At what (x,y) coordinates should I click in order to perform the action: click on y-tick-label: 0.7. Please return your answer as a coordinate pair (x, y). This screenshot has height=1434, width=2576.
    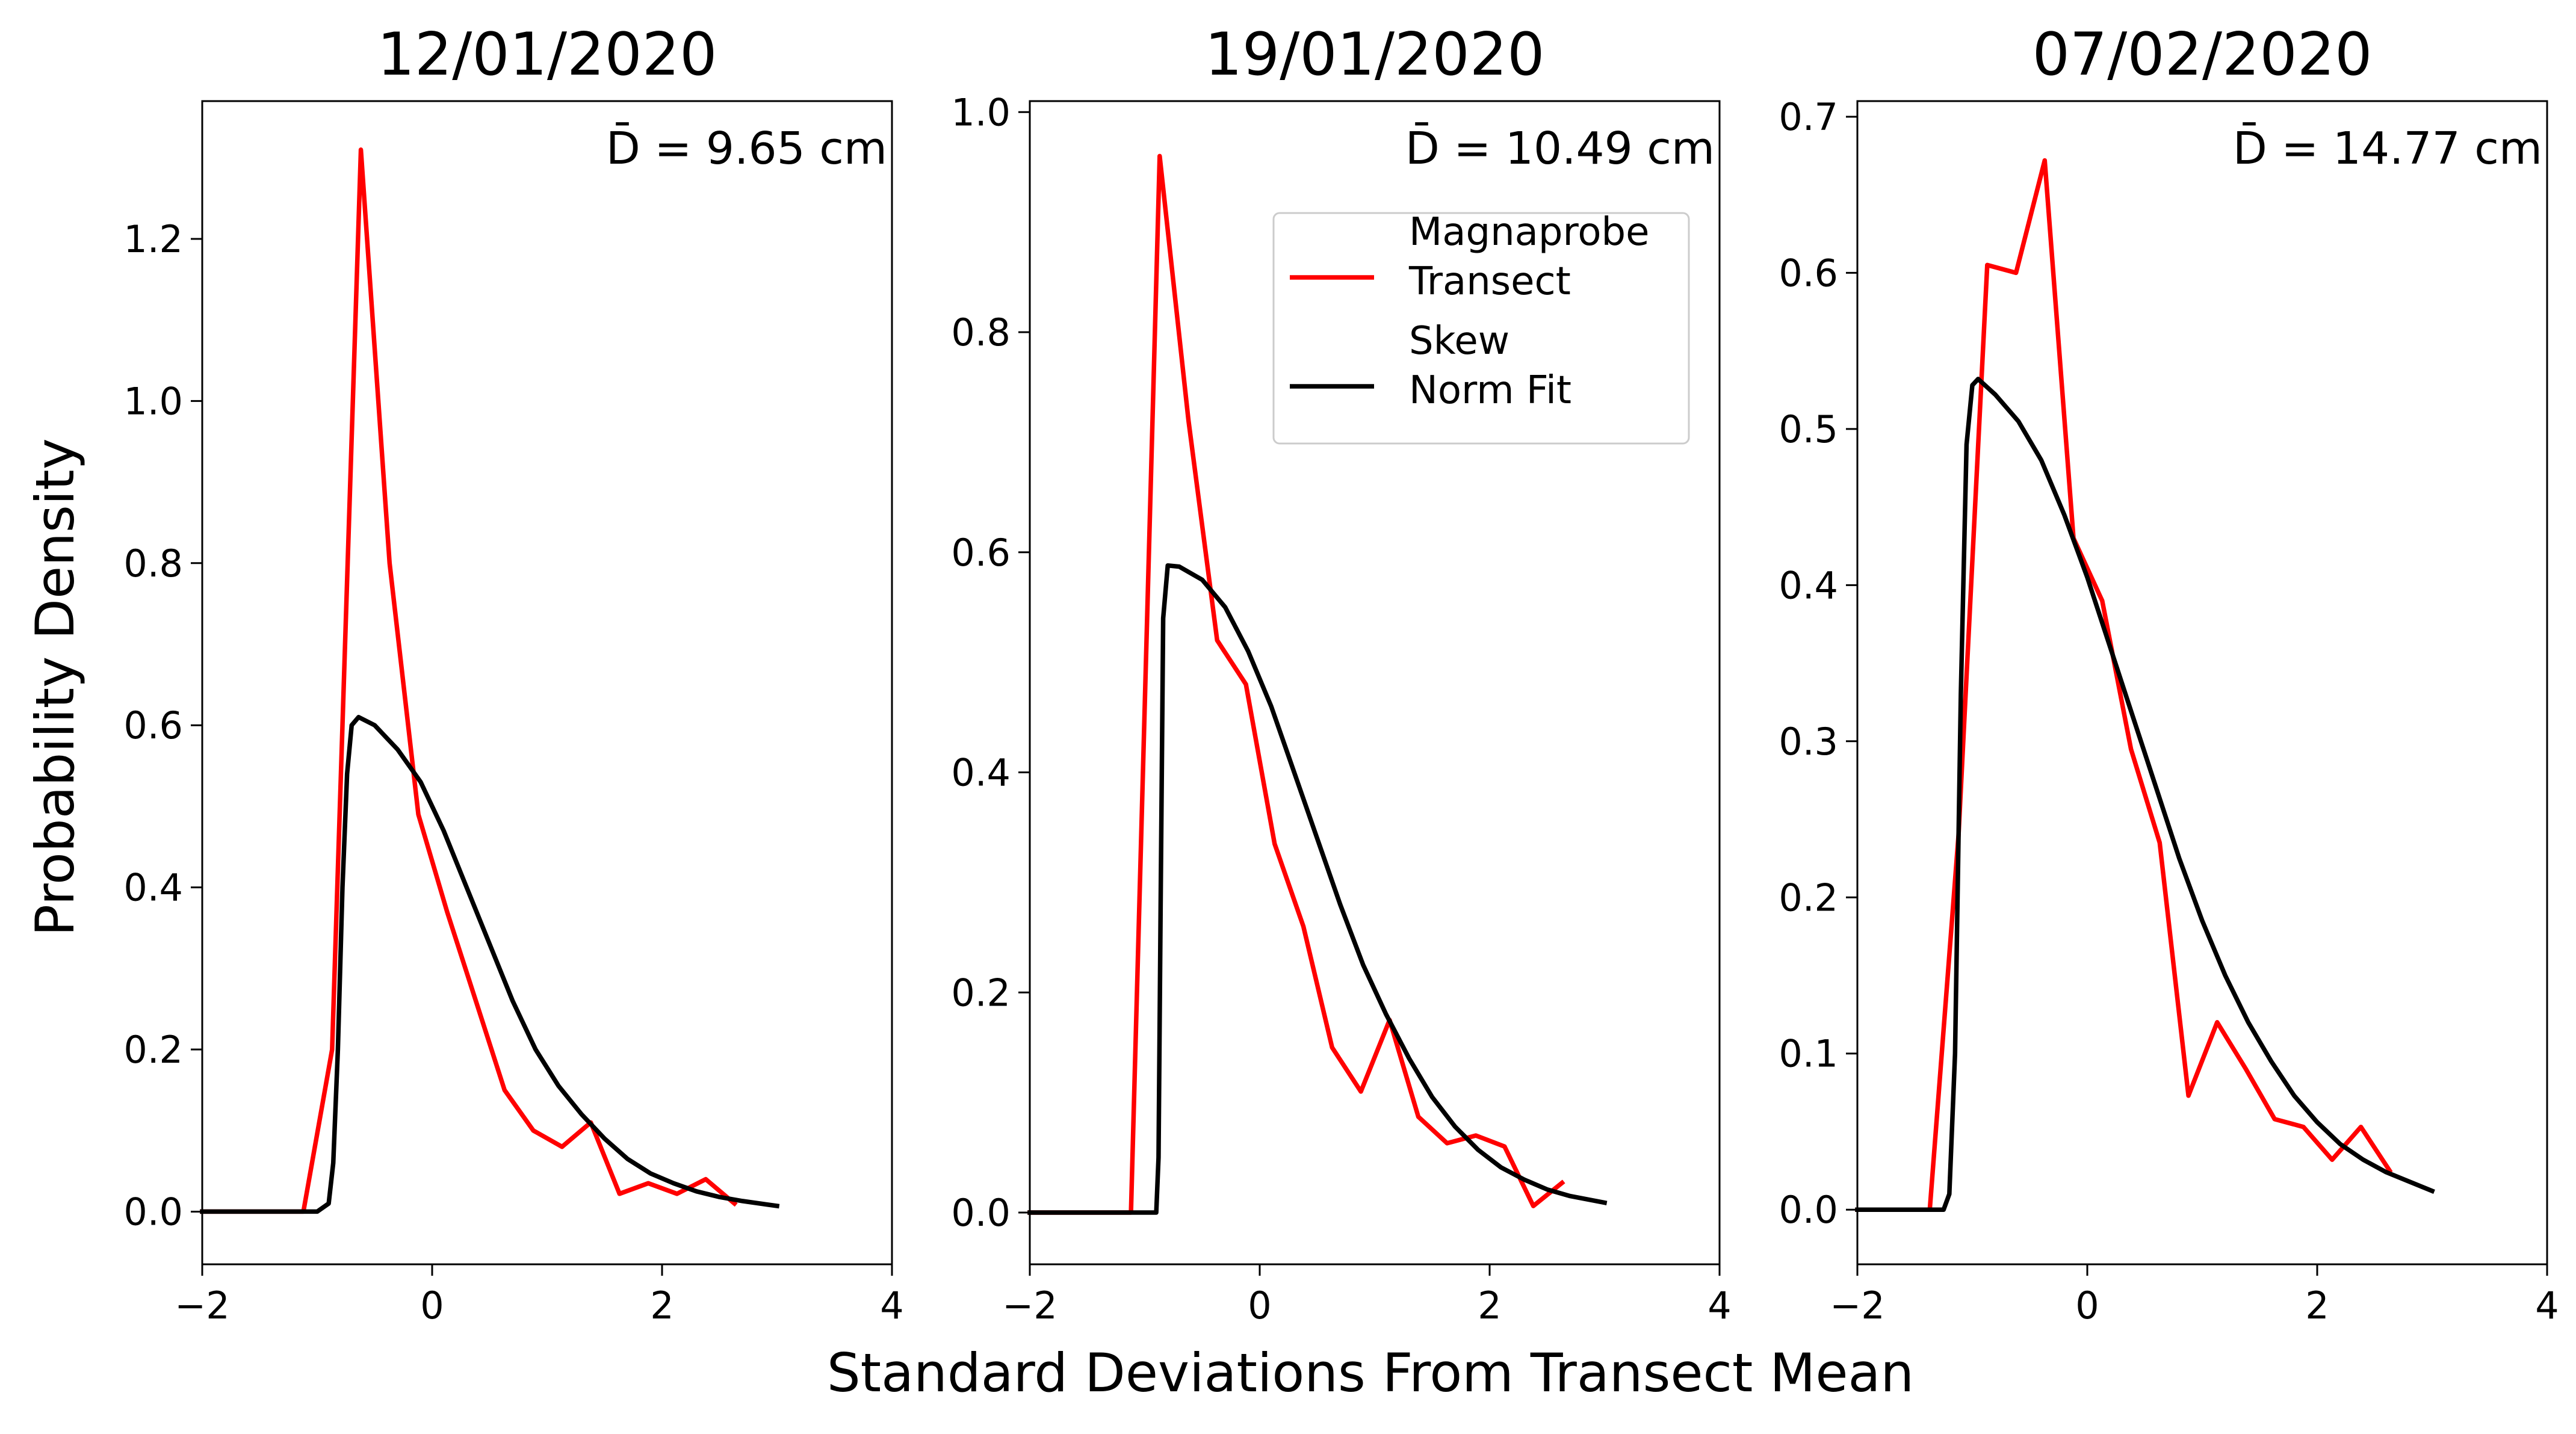
    Looking at the image, I should click on (1809, 117).